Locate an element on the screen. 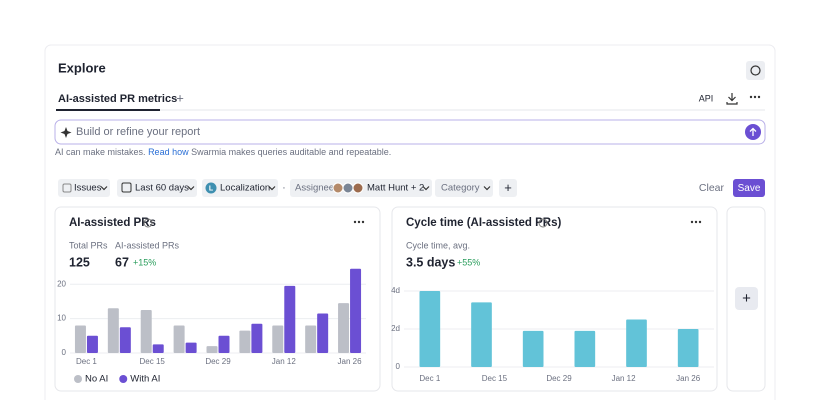  note-link: Read how is located at coordinates (168, 152).